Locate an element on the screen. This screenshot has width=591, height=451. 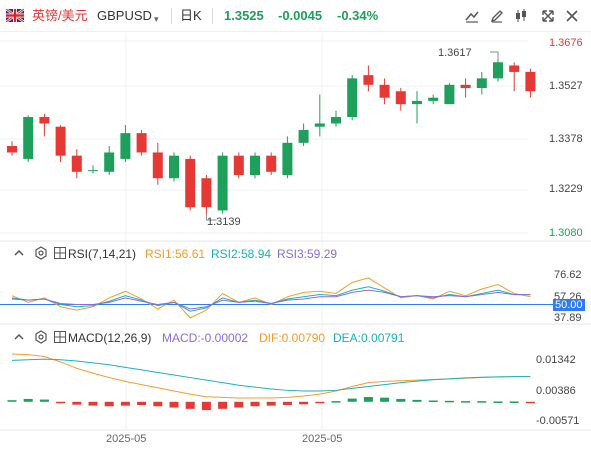
rsi3-line is located at coordinates (271, 299).